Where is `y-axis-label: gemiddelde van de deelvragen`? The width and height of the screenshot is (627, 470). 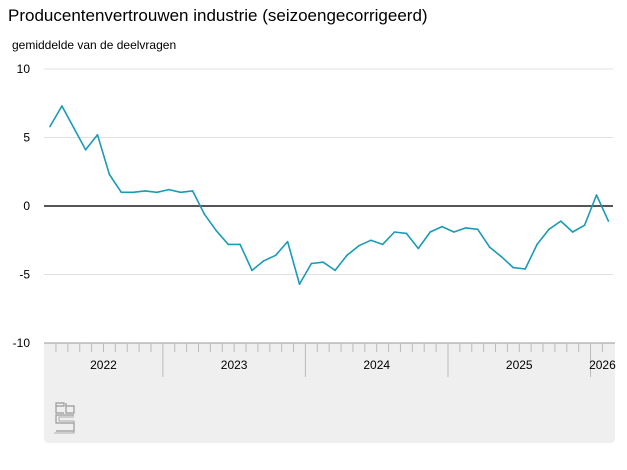 y-axis-label: gemiddelde van de deelvragen is located at coordinates (94, 45).